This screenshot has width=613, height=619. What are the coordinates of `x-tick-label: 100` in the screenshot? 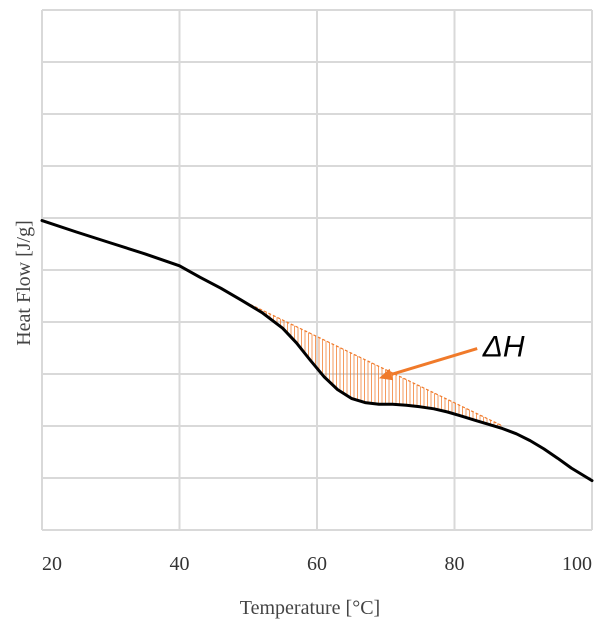 It's located at (577, 564).